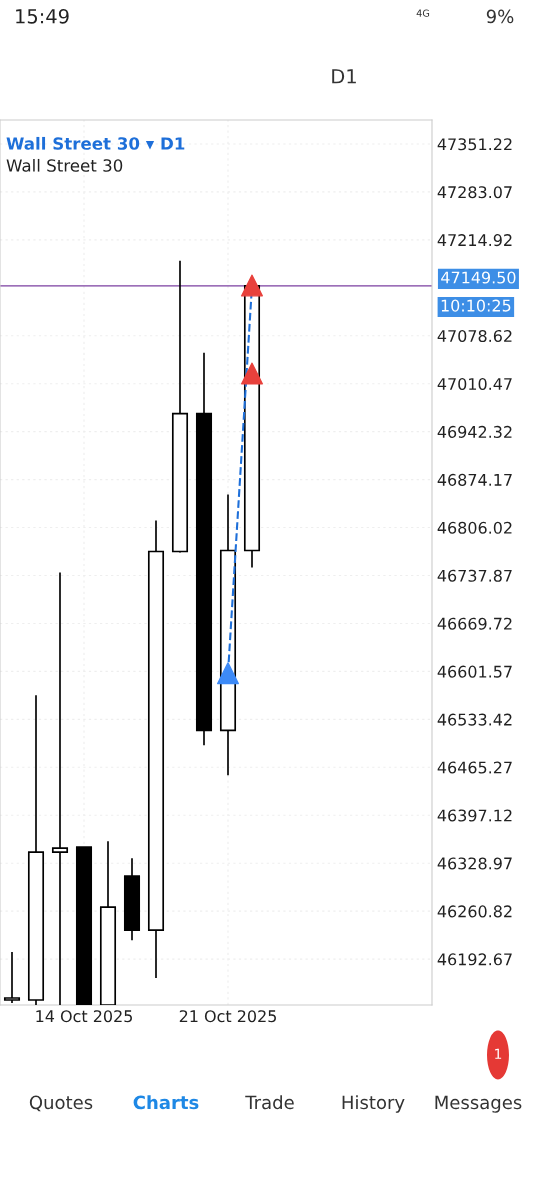 This screenshot has height=1200, width=540. What do you see at coordinates (474, 671) in the screenshot?
I see `y-tick-label: 46601.57` at bounding box center [474, 671].